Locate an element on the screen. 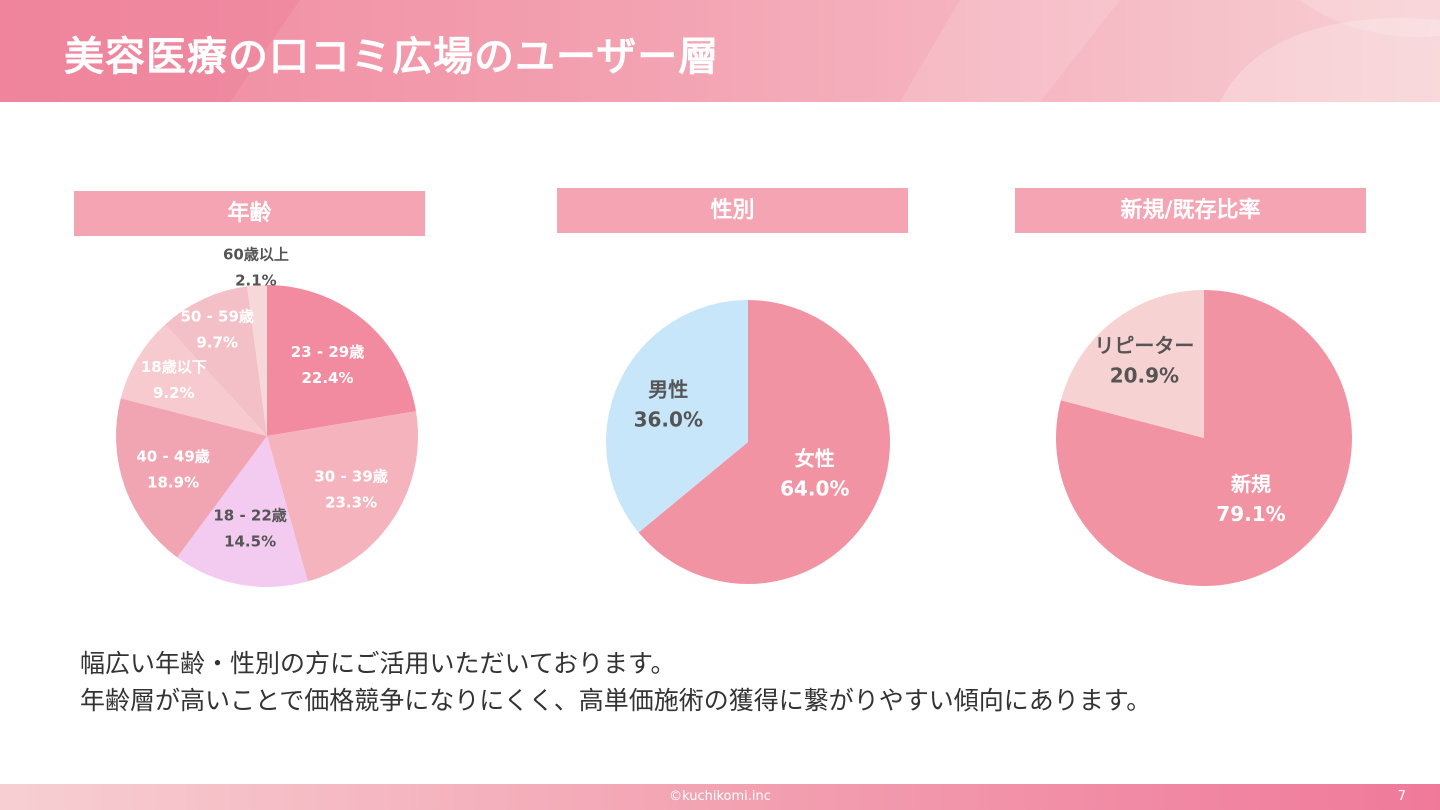  gender-pie-labels: 女性 64.0% 男性 36.0% is located at coordinates (742, 439).